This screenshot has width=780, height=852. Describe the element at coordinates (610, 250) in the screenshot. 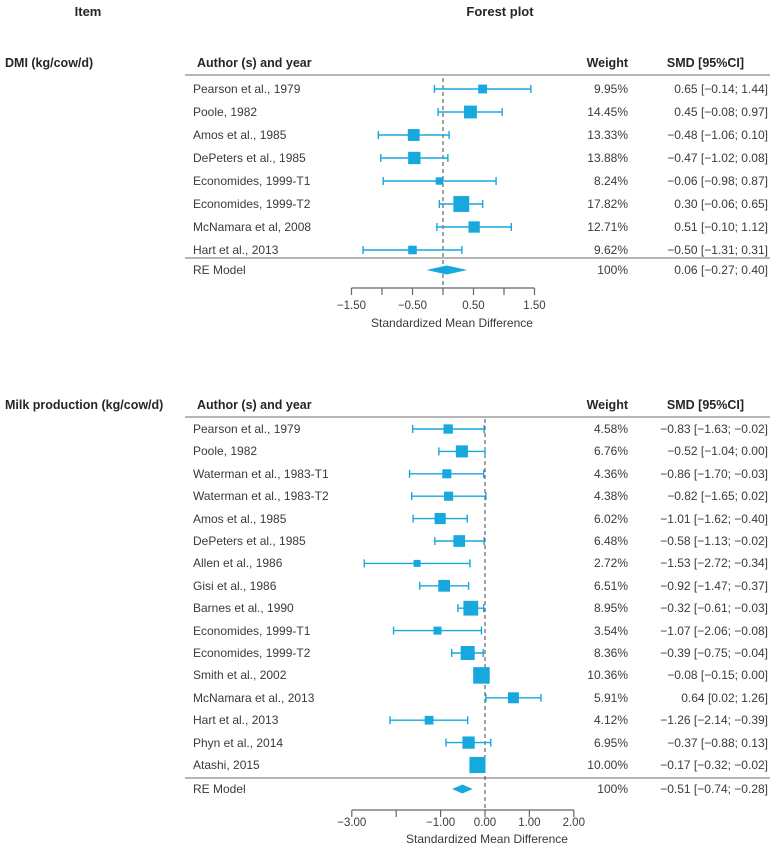

I see `study-weight: 9.62%` at that location.